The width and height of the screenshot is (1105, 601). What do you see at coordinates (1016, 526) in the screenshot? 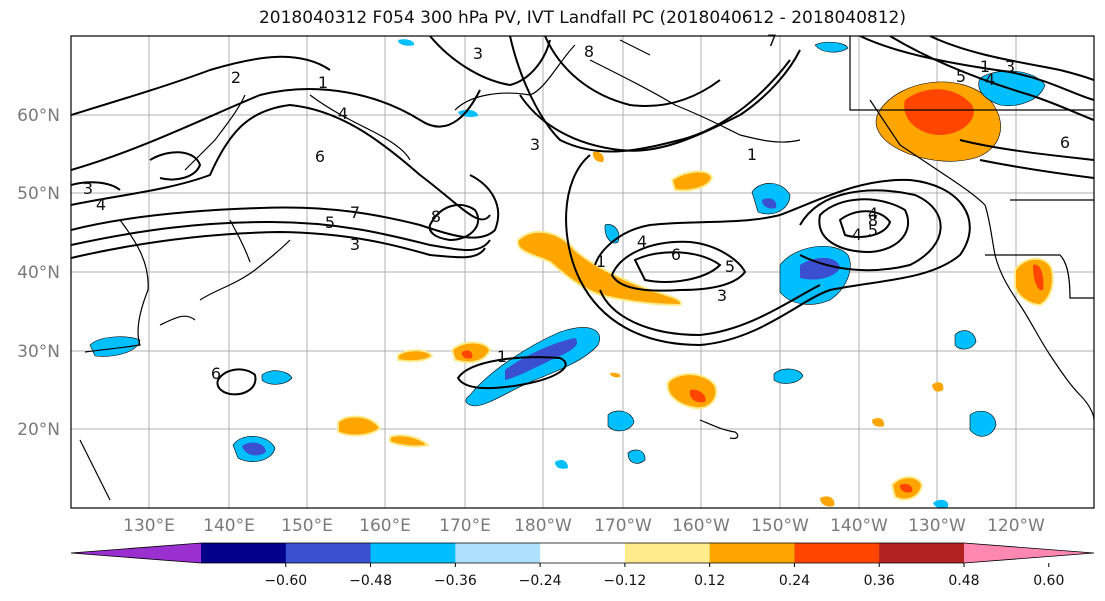
I see `lon-label-120w: 120°W` at bounding box center [1016, 526].